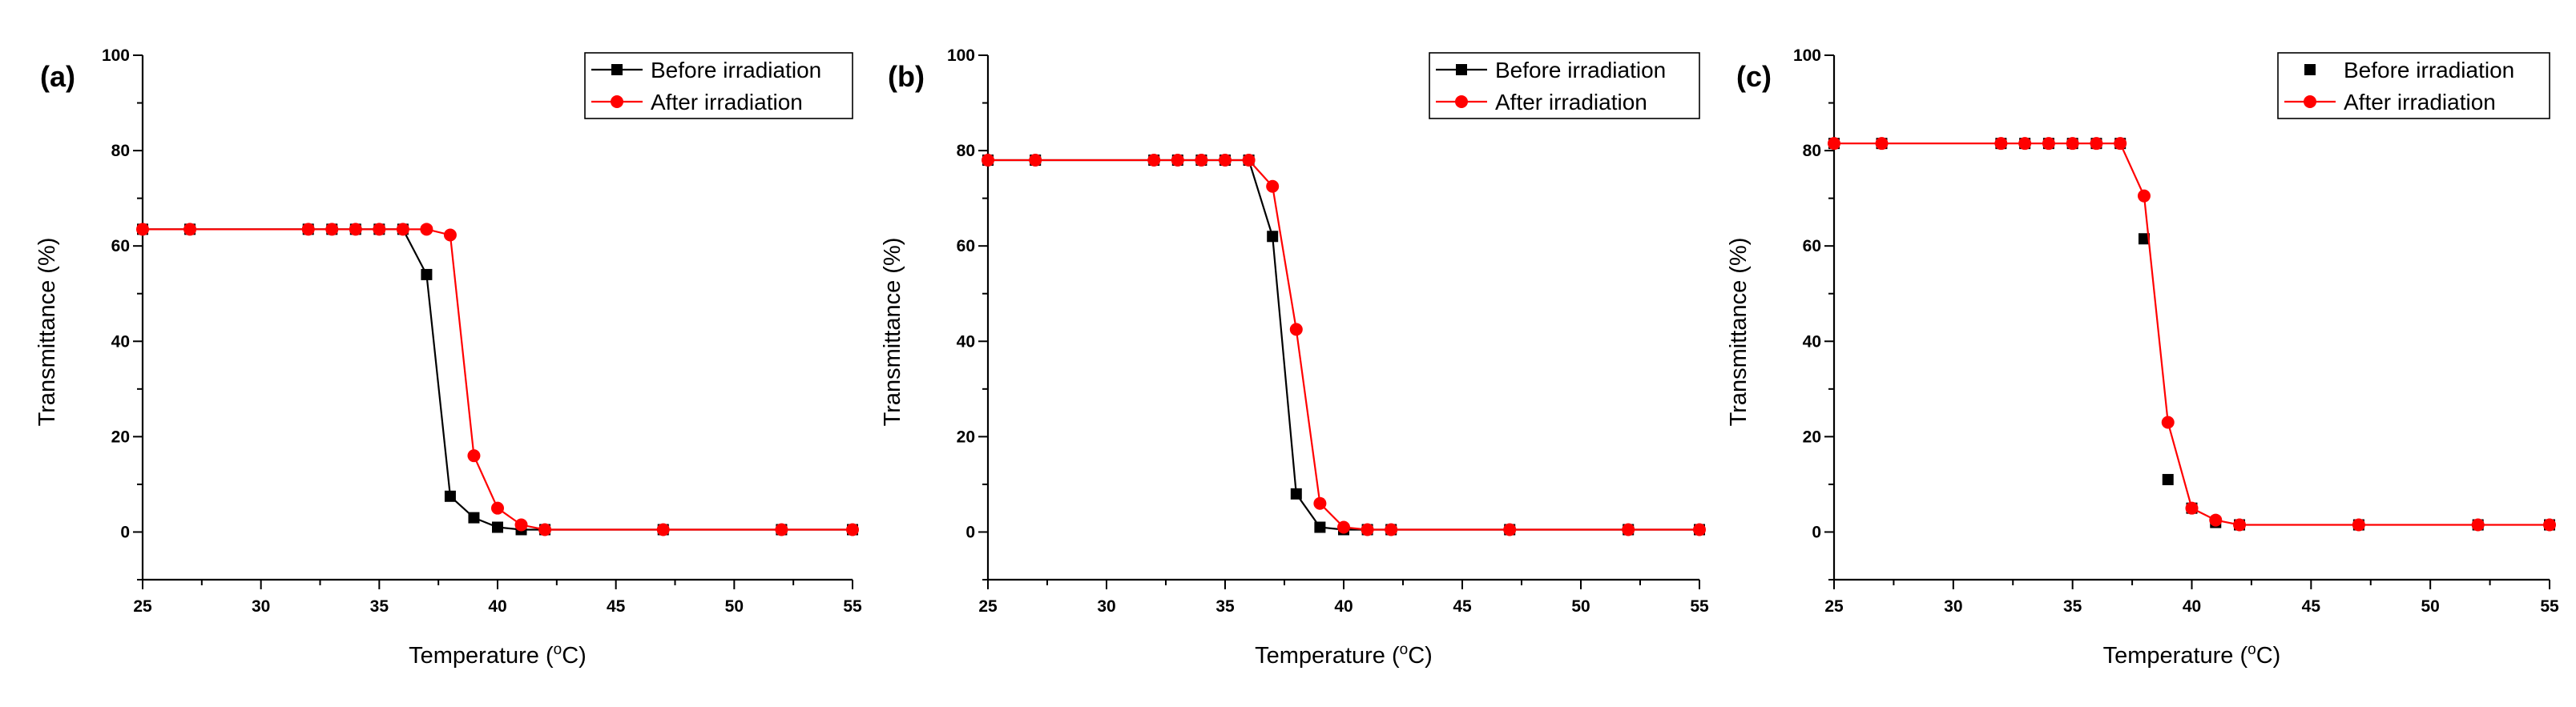  Describe the element at coordinates (906, 76) in the screenshot. I see `panel-label: (b)` at that location.